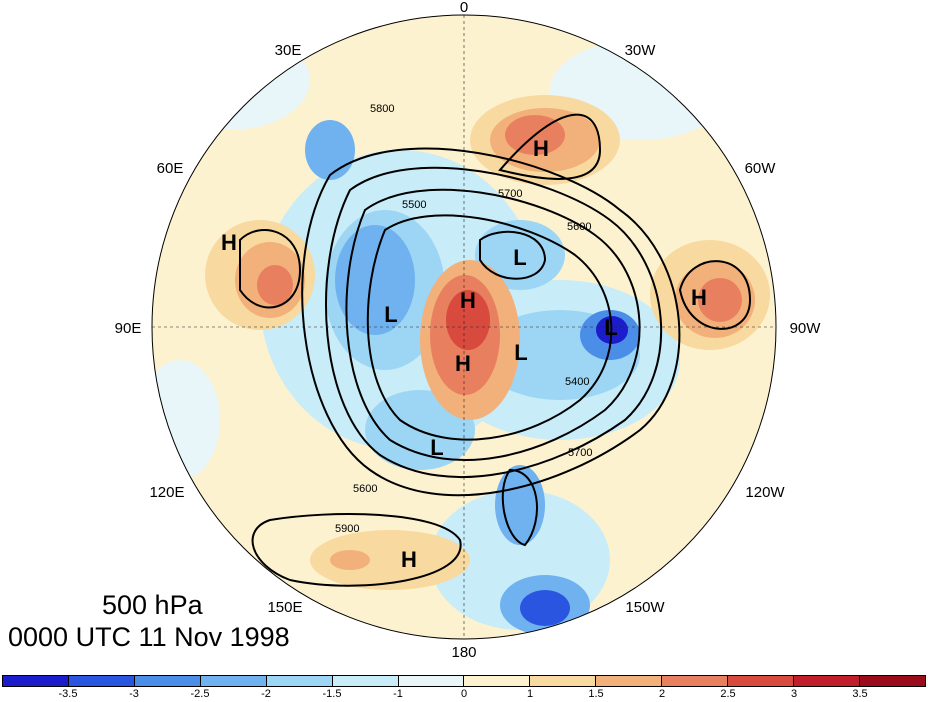 This screenshot has height=702, width=928. Describe the element at coordinates (152, 605) in the screenshot. I see `pressure-level-title: 500 hPa` at that location.